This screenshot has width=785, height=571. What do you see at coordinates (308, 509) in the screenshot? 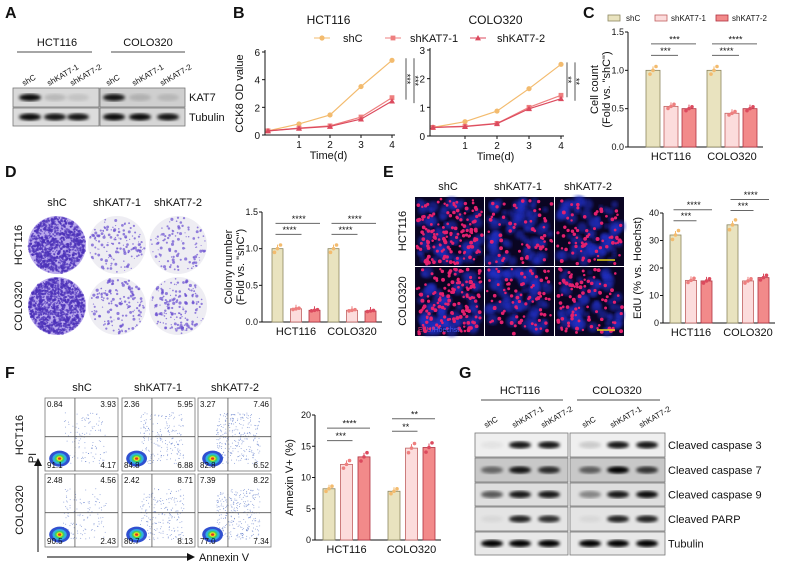
I see `y-tick-label: 5` at bounding box center [308, 509].